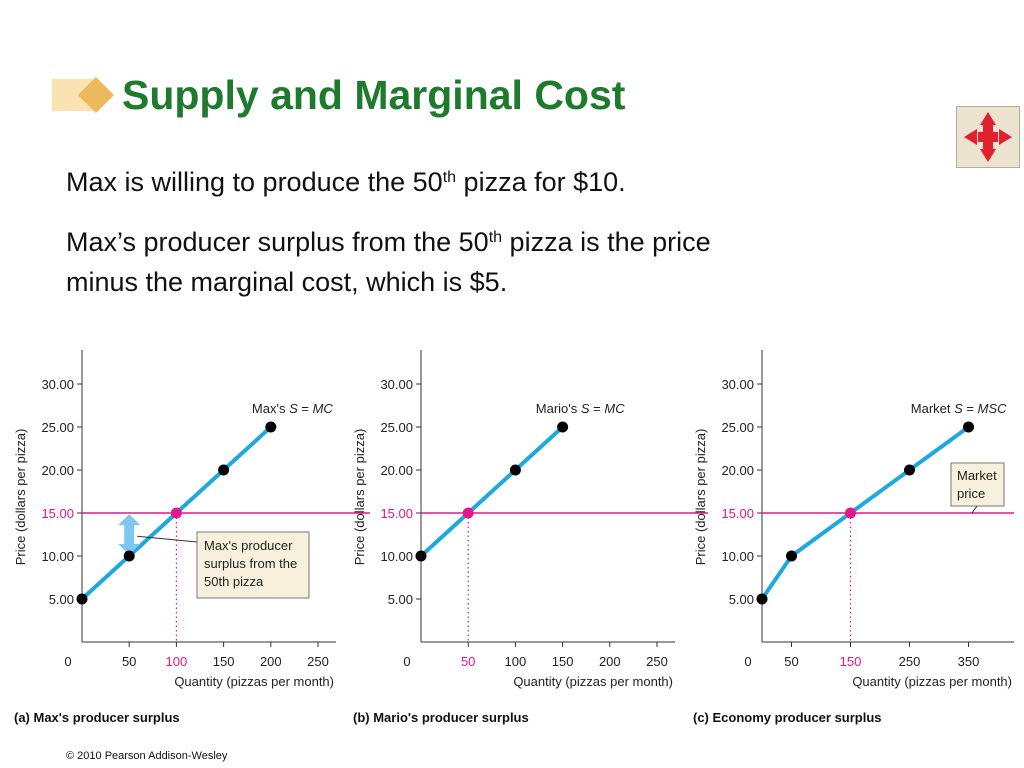  Describe the element at coordinates (250, 563) in the screenshot. I see `callout-text: surplus from the` at that location.